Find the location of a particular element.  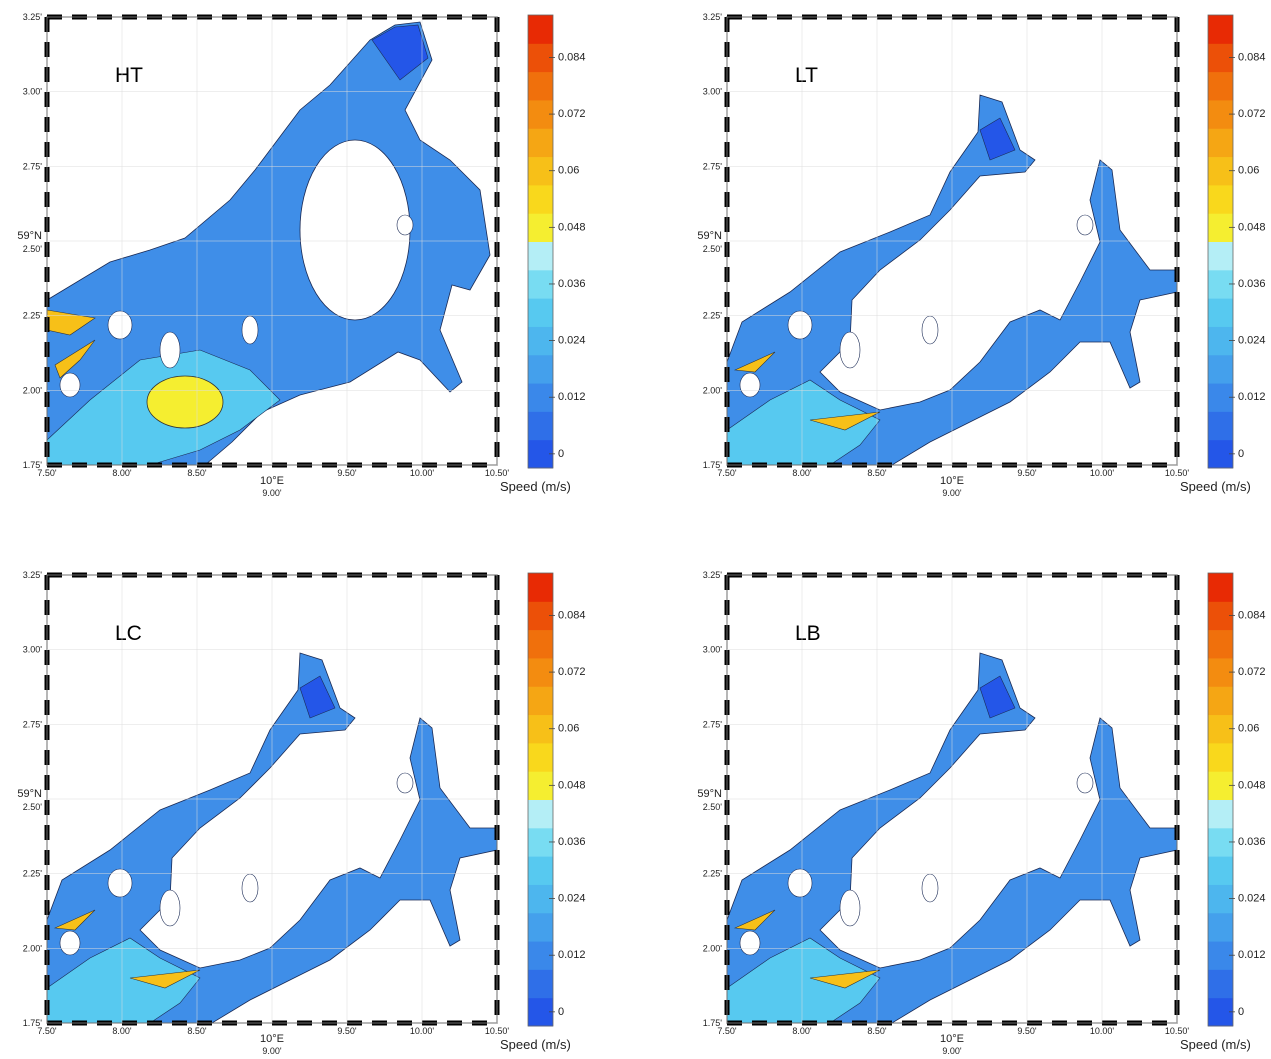

colorbar-tick-label: 0.084 is located at coordinates (572, 57).